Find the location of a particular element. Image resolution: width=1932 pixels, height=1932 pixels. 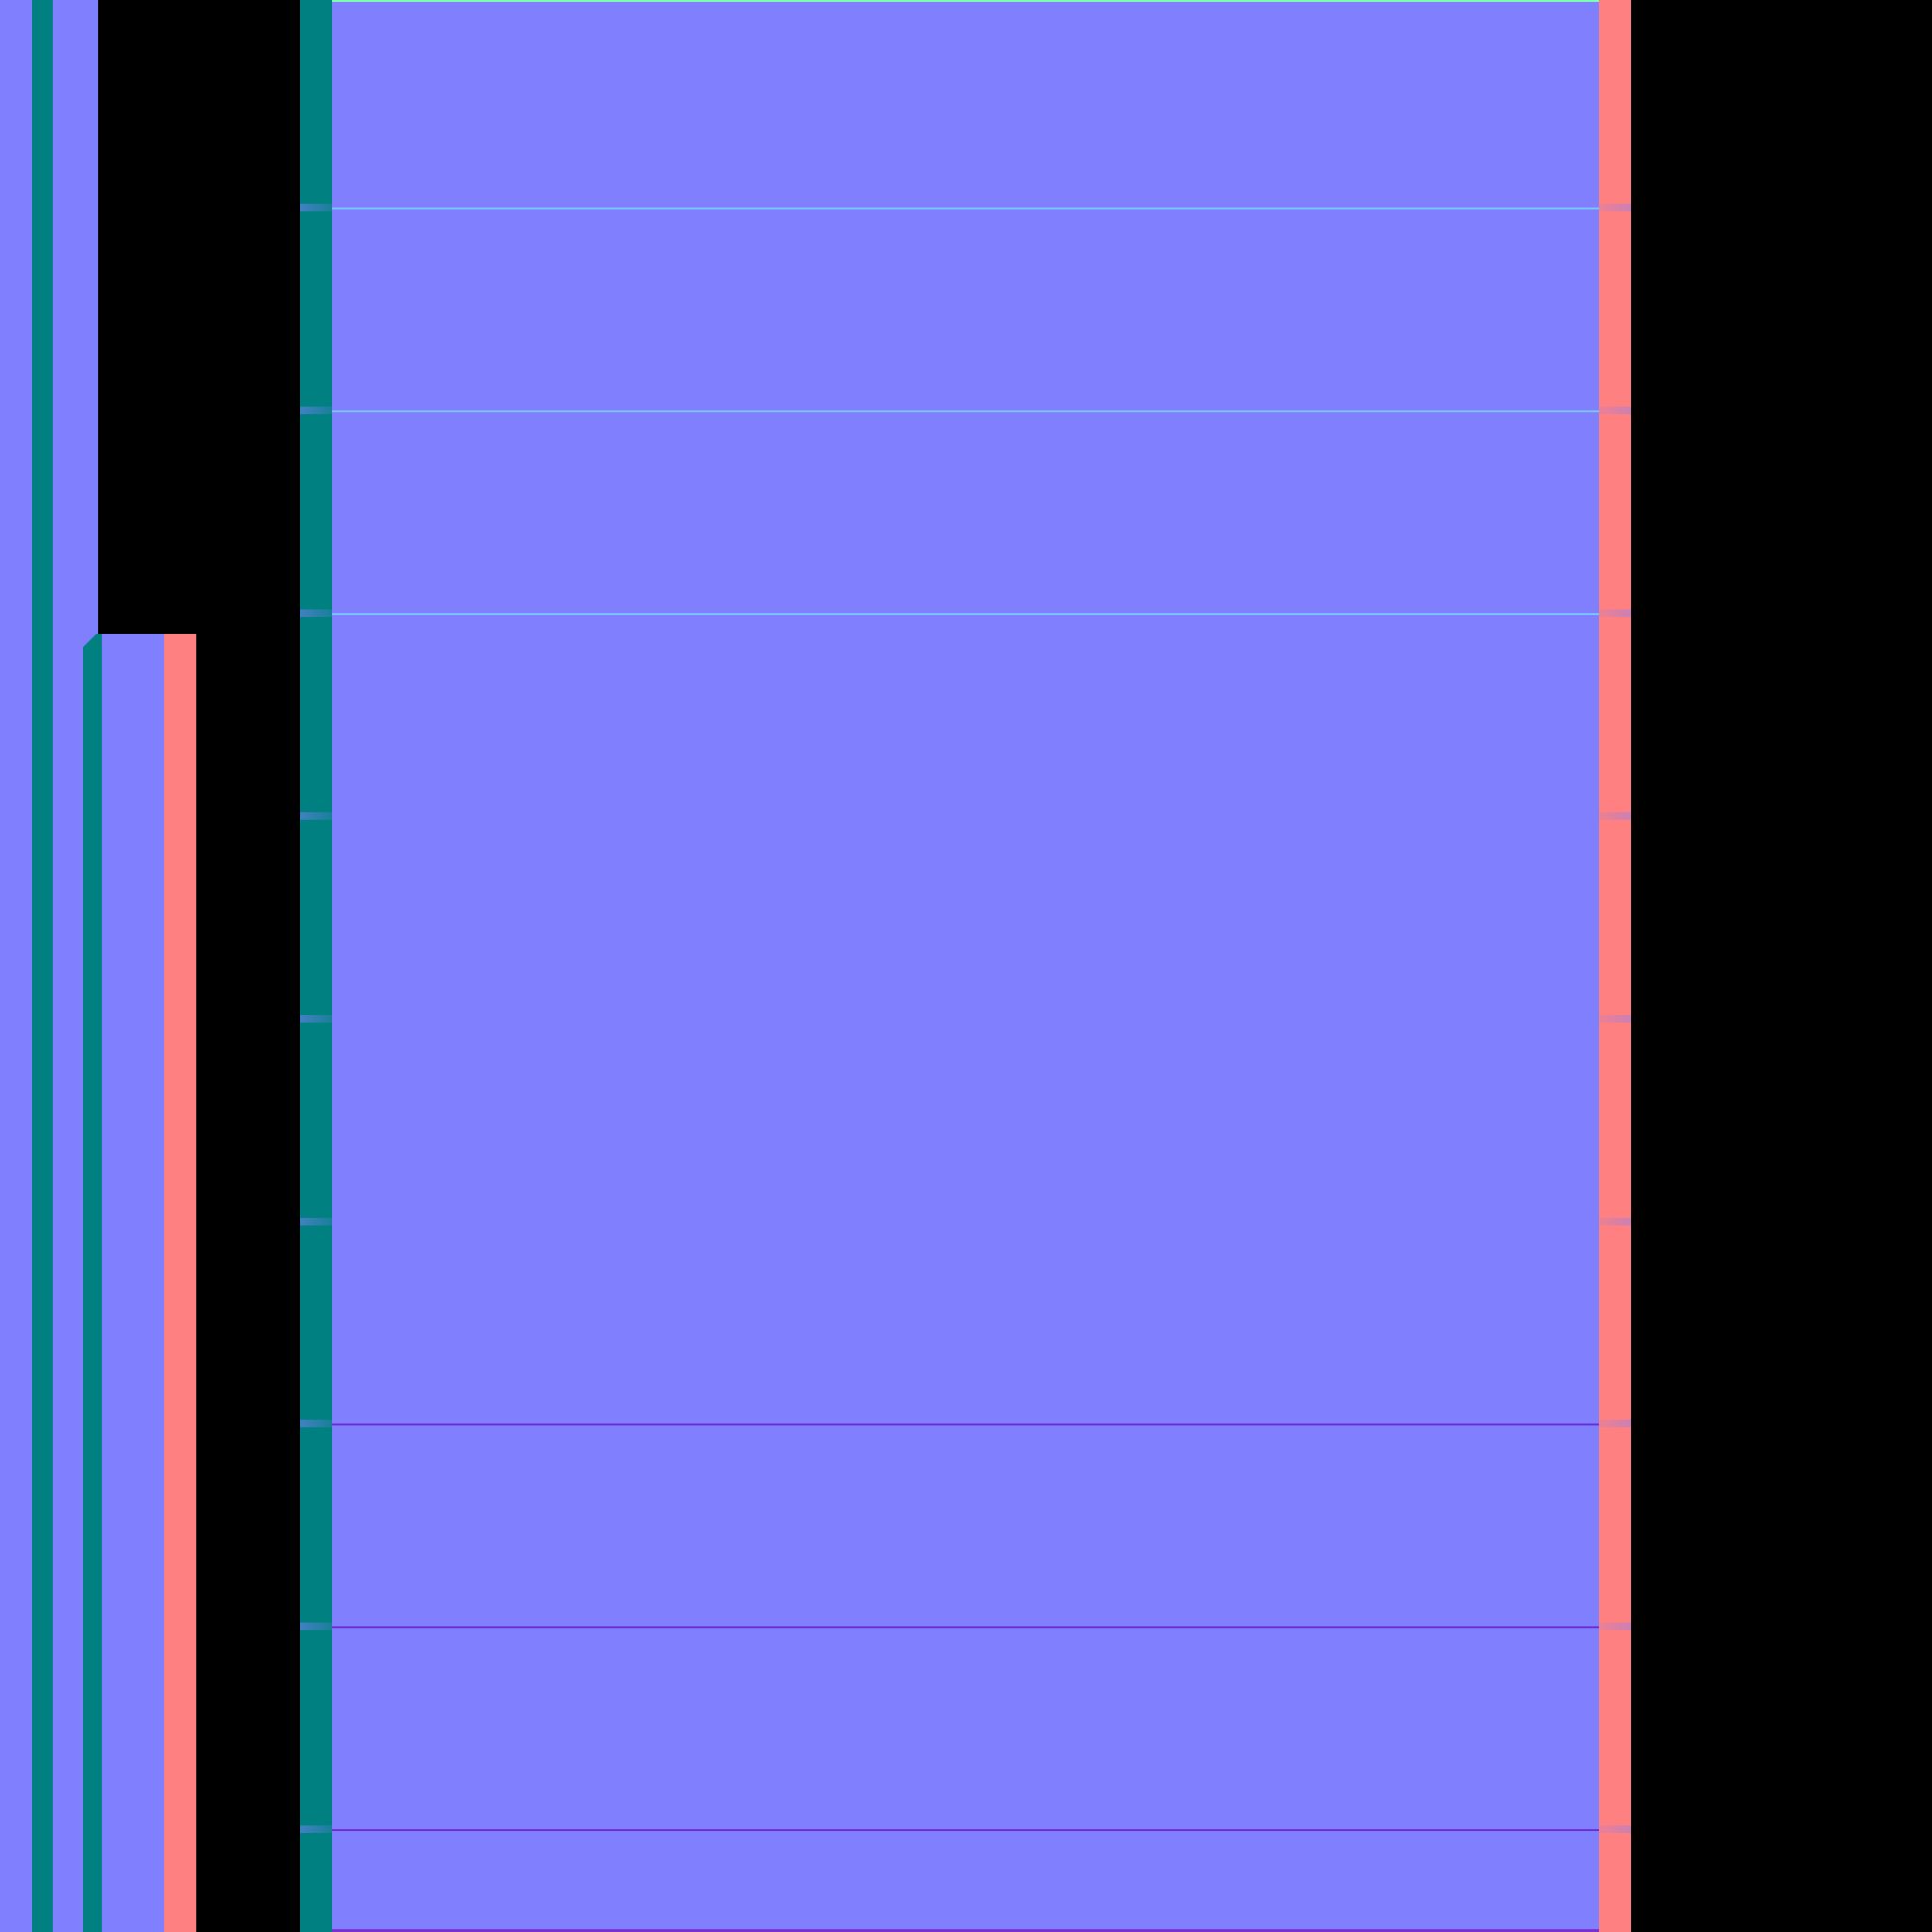

top-edge-line is located at coordinates (965, 1).